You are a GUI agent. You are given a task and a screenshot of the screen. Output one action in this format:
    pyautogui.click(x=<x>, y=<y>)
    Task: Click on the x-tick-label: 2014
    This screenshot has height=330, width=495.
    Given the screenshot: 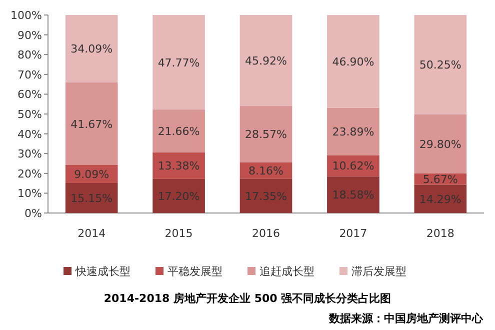 What is the action you would take?
    pyautogui.click(x=92, y=233)
    